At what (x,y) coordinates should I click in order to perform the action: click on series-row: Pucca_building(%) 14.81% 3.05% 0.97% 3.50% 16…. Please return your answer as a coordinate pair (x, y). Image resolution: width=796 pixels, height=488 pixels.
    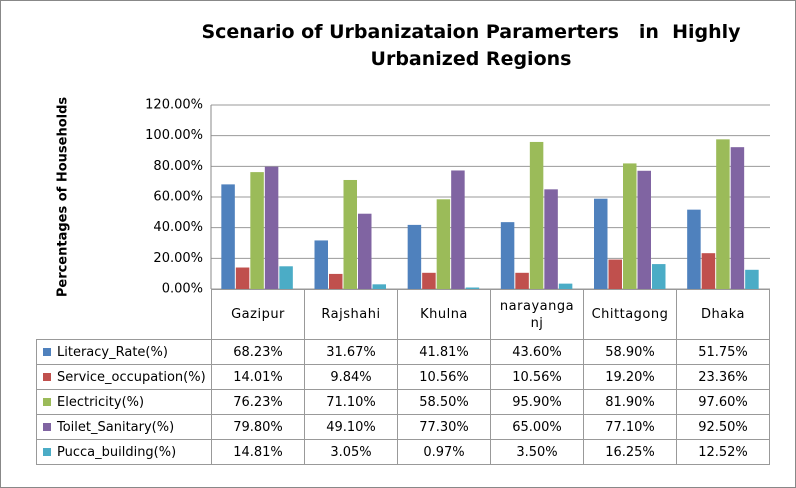
    Looking at the image, I should click on (403, 452).